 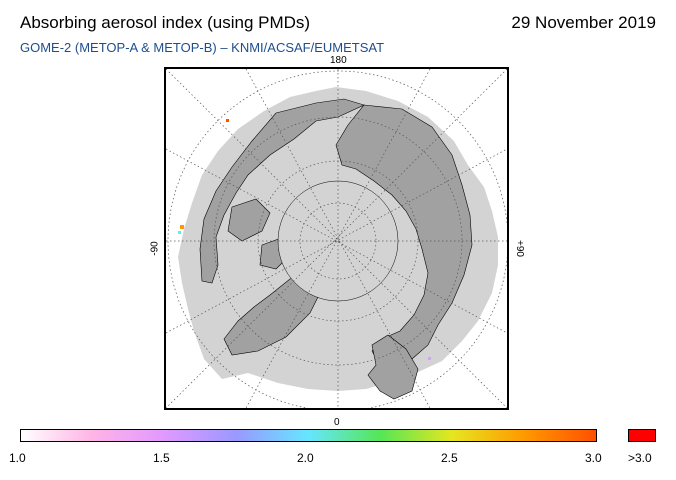 What do you see at coordinates (165, 22) in the screenshot?
I see `chart-title: Absorbing aerosol index (using PMDs)` at bounding box center [165, 22].